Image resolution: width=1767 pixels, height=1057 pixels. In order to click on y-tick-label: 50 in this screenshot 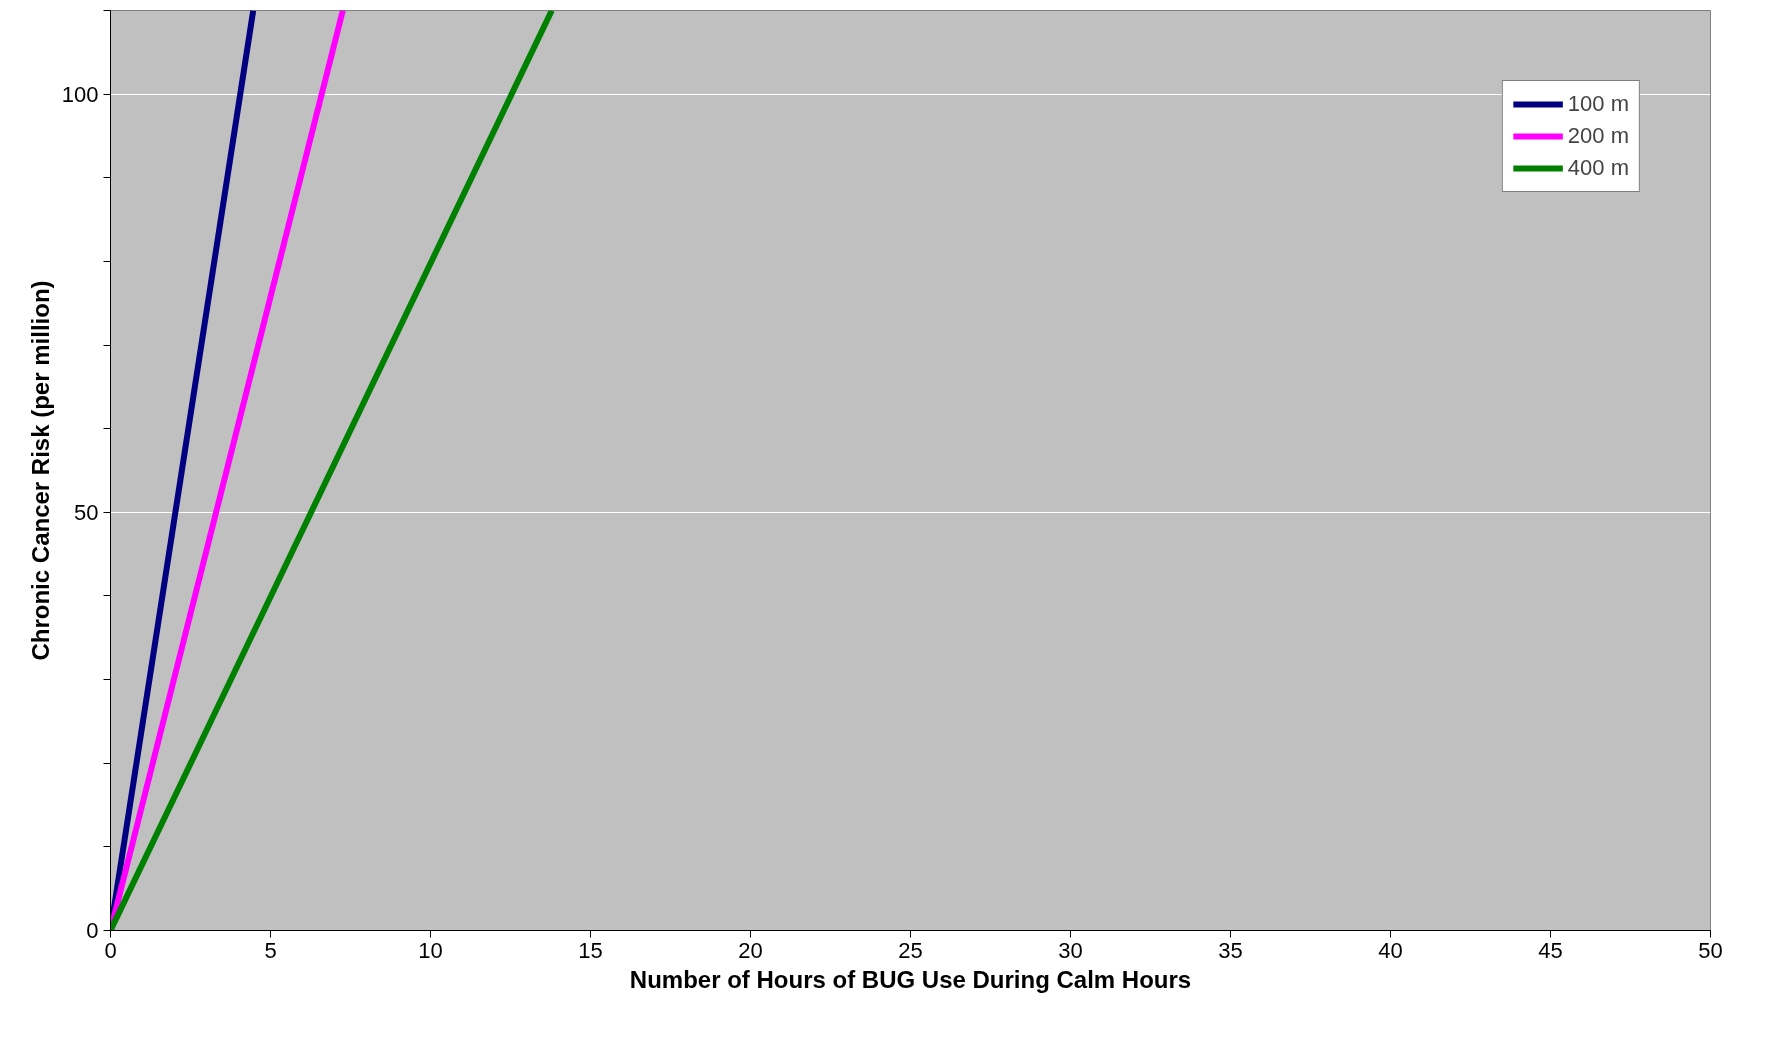, I will do `click(86, 512)`.